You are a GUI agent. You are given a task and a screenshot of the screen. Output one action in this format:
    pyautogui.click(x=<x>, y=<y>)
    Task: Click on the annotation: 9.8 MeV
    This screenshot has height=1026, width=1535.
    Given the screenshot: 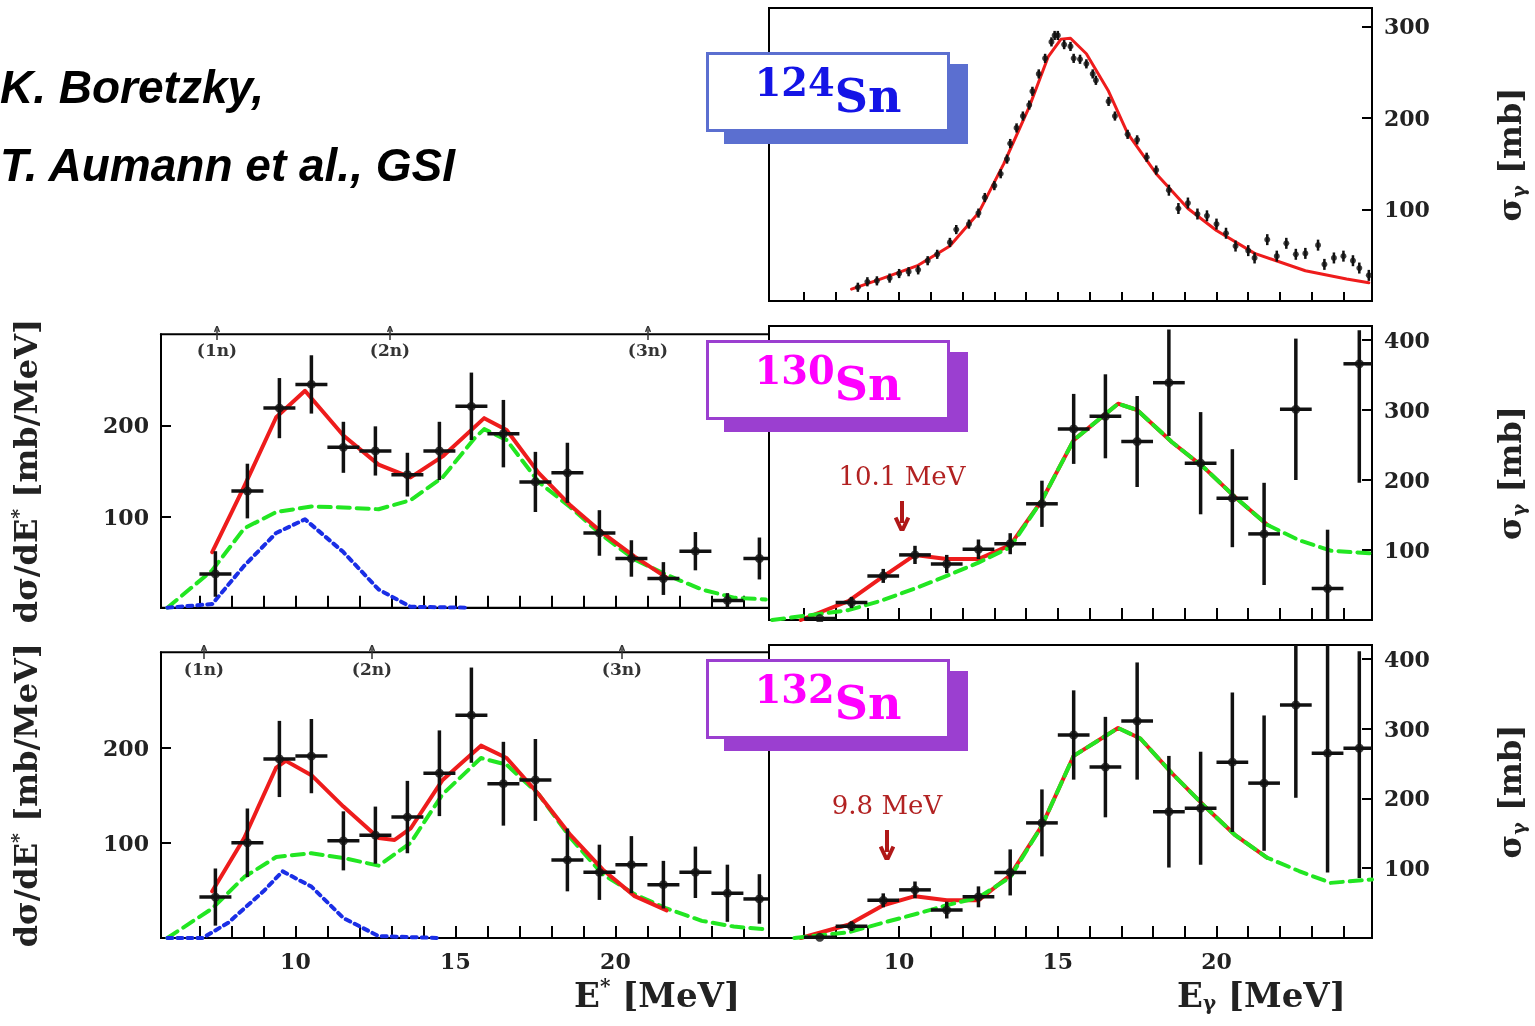 What is the action you would take?
    pyautogui.click(x=887, y=805)
    